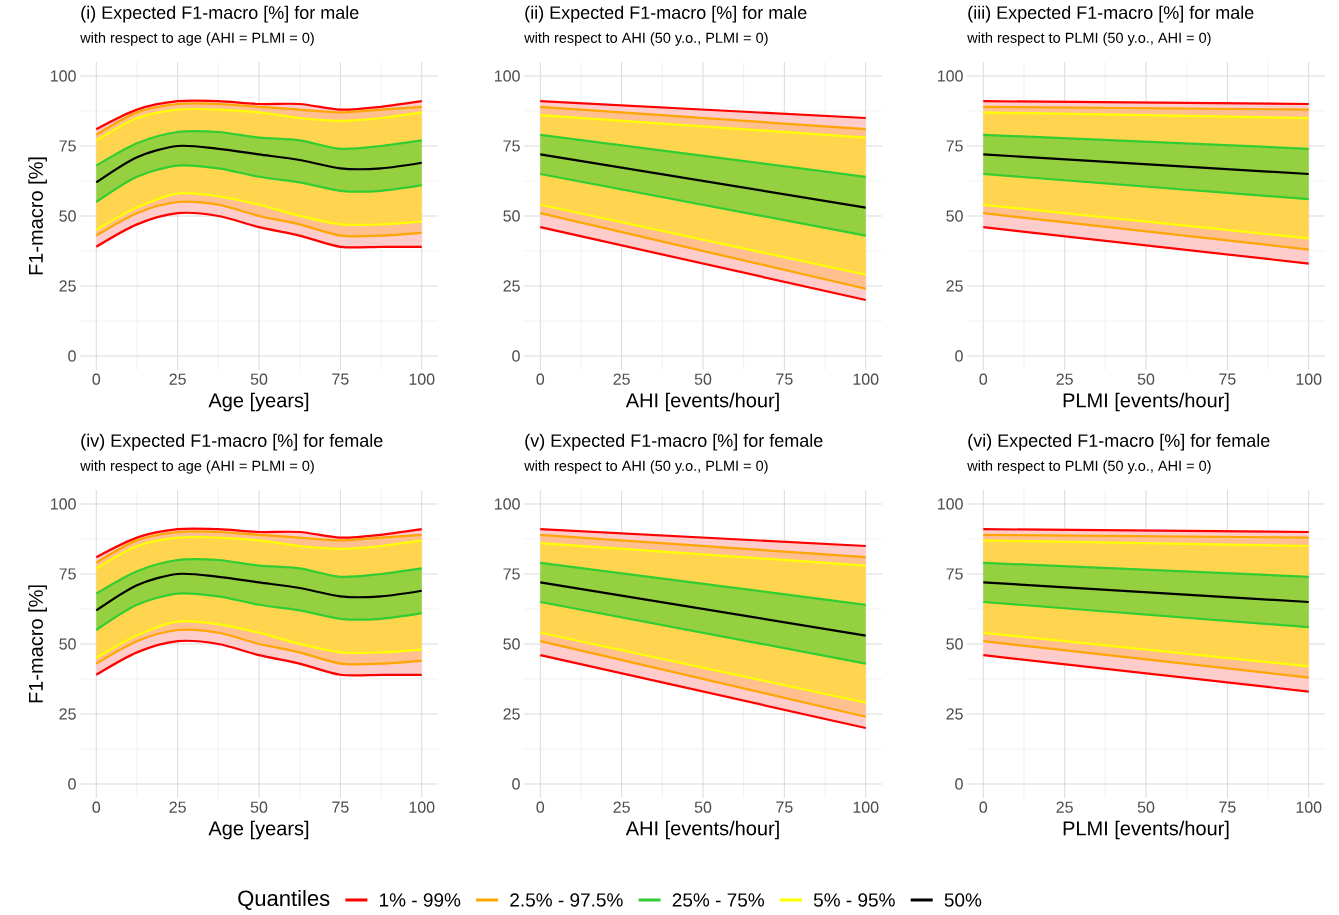  I want to click on legend-label: 1% - 99%, so click(420, 900).